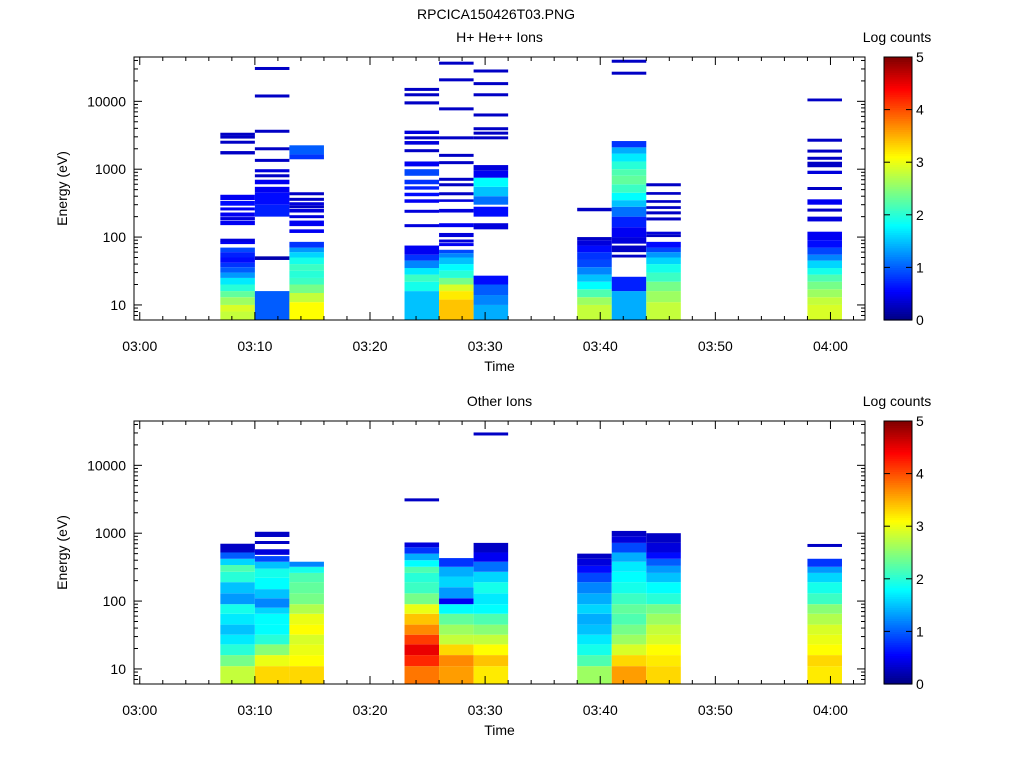  What do you see at coordinates (920, 57) in the screenshot?
I see `colorbar-tick-label: 5` at bounding box center [920, 57].